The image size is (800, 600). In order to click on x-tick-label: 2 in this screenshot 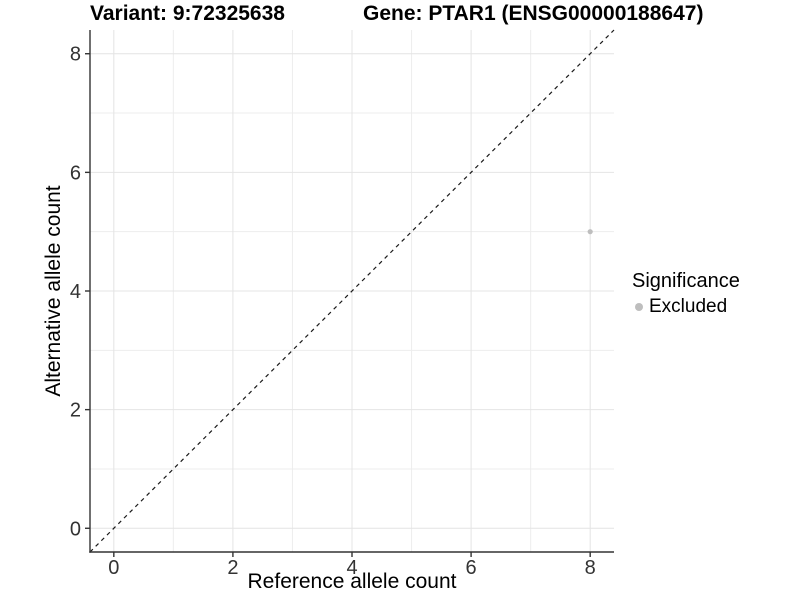, I will do `click(232, 568)`.